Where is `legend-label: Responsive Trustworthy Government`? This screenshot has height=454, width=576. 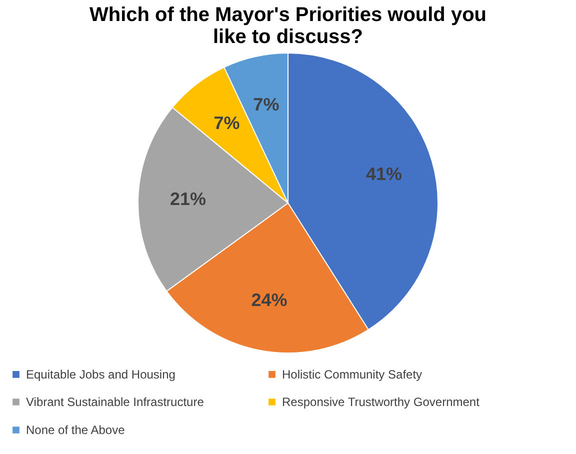
legend-label: Responsive Trustworthy Government is located at coordinates (381, 402).